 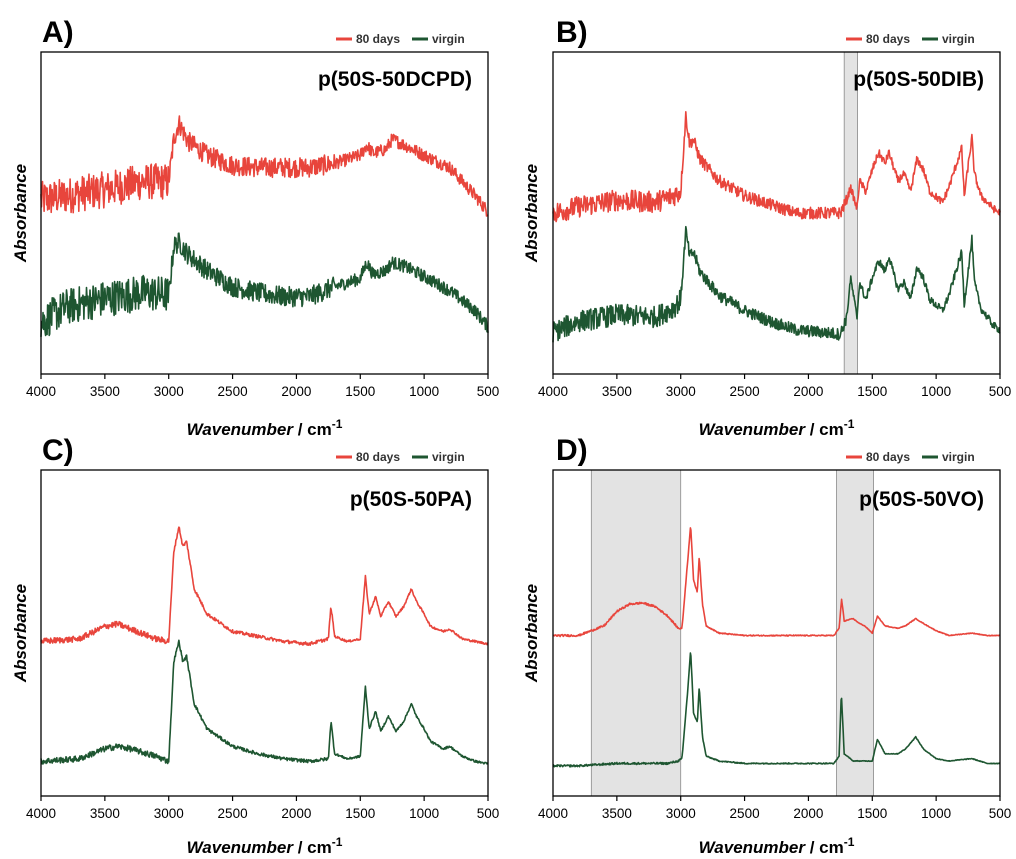 What do you see at coordinates (58, 450) in the screenshot?
I see `panel-letter: C)` at bounding box center [58, 450].